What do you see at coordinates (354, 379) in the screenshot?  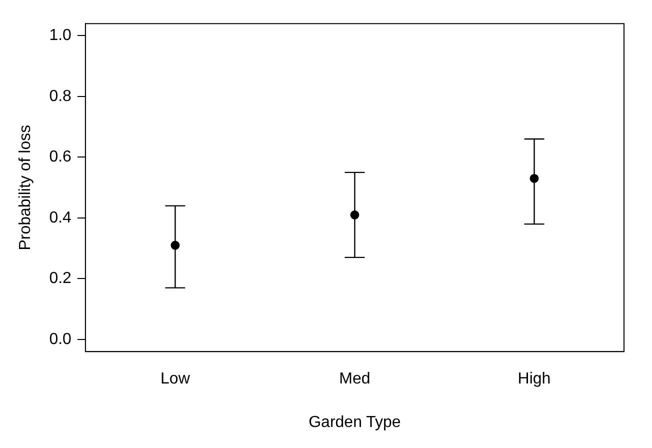 I see `x-tick-label: Med` at bounding box center [354, 379].